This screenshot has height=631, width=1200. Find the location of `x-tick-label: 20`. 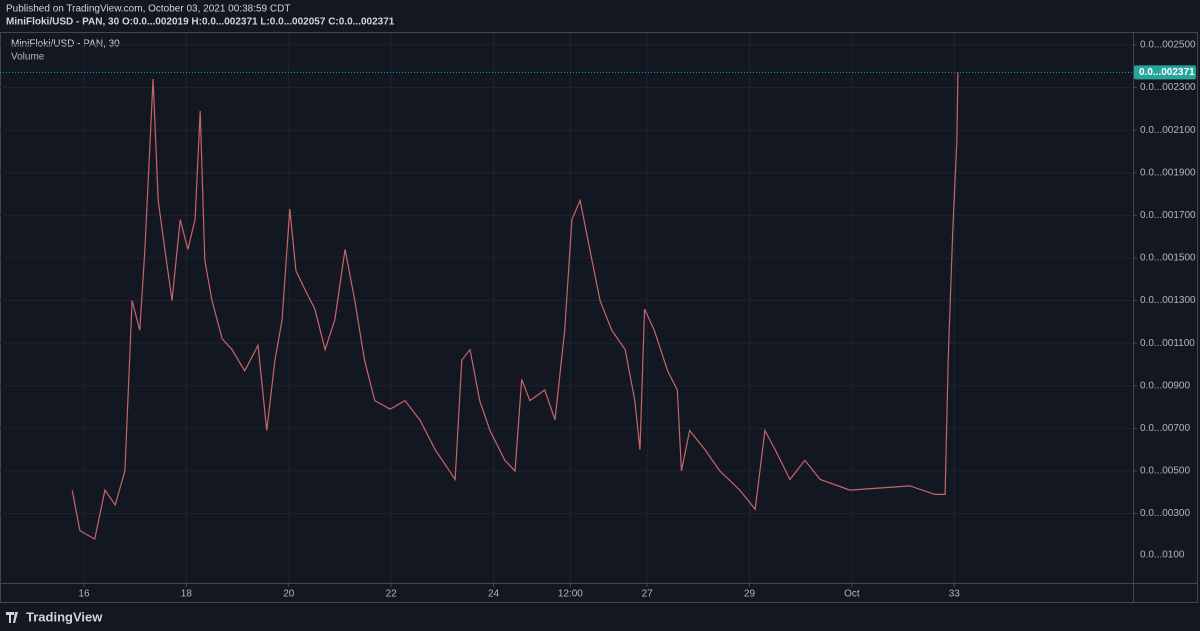

x-tick-label: 20 is located at coordinates (289, 594).